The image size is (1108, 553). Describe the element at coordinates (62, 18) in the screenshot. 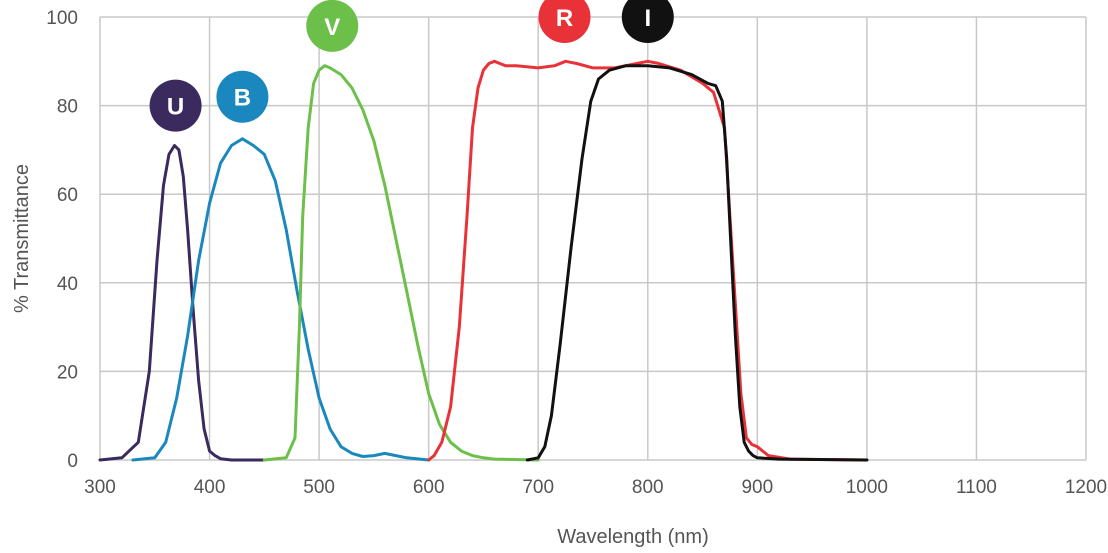

I see `y-tick-label: 100` at that location.